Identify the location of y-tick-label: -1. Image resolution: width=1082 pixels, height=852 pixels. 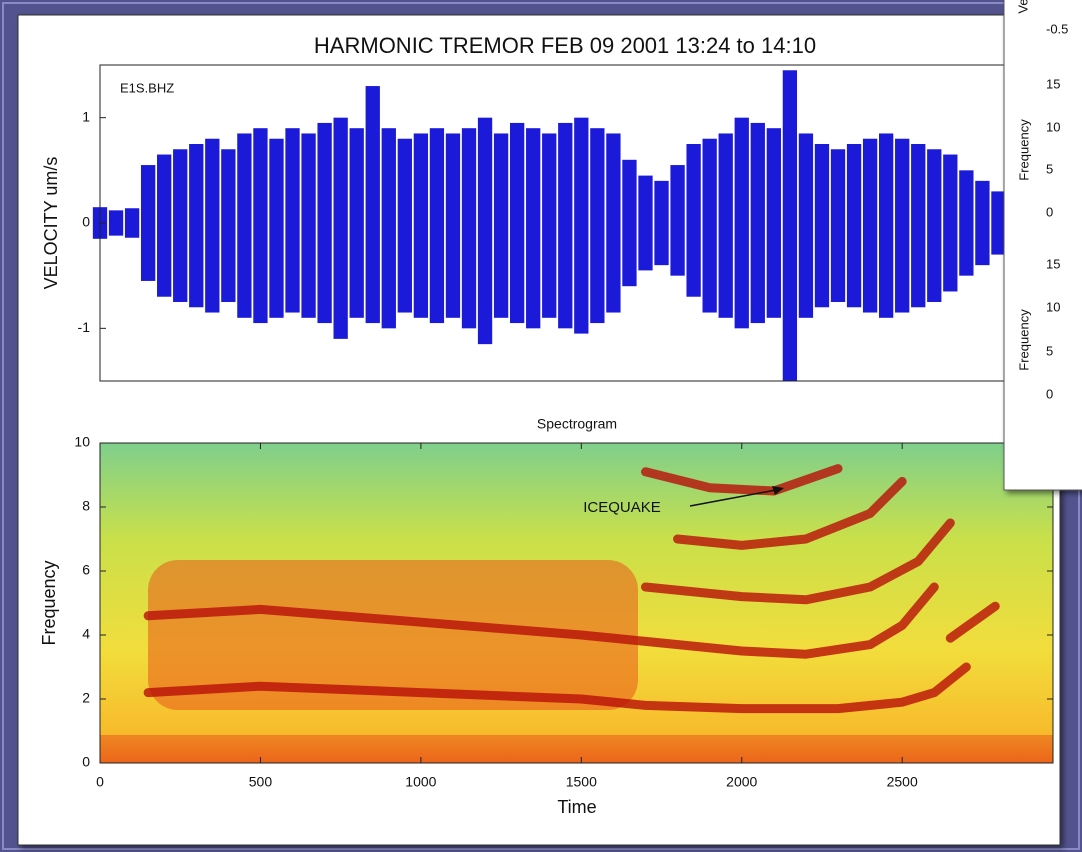
(84, 327).